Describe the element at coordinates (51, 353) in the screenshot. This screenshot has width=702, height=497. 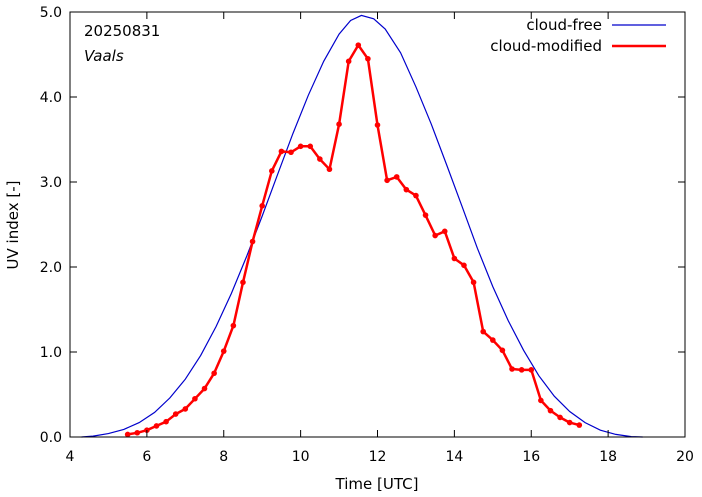
I see `y-tick-label: 1.0` at that location.